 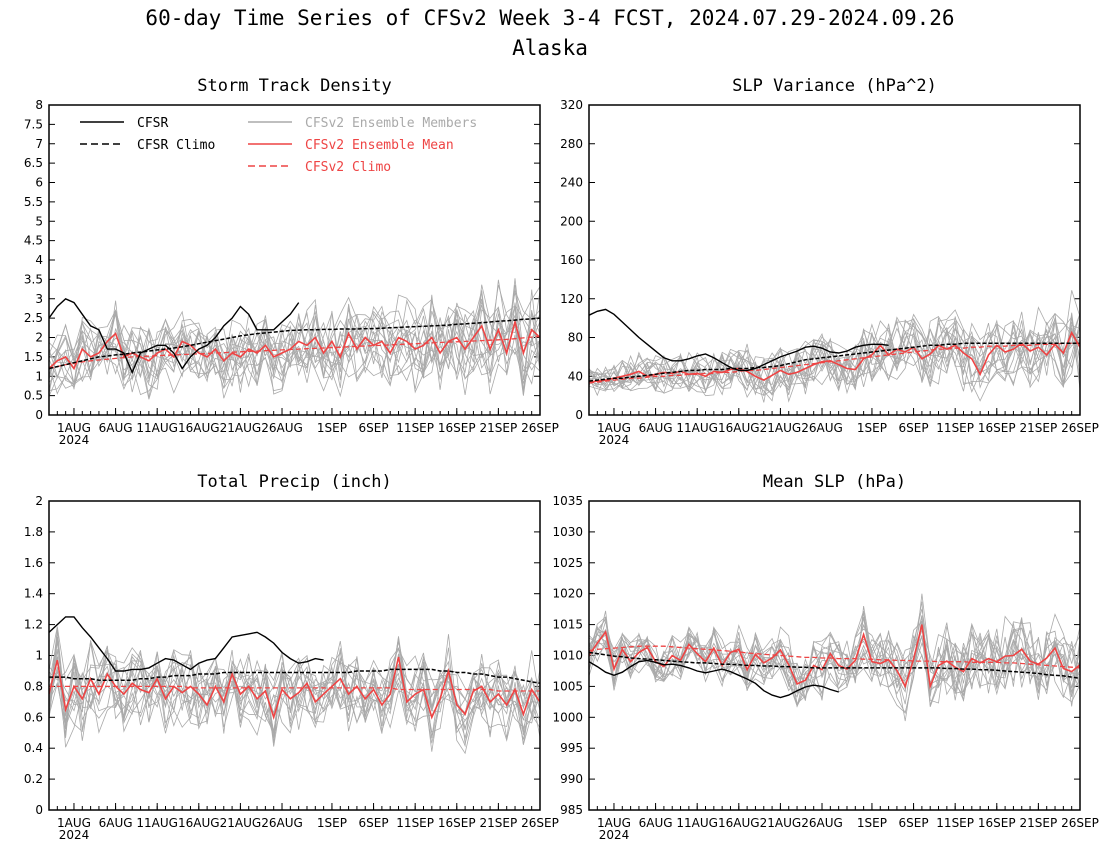 I want to click on slp-variance-xtick-label: 11AUG, so click(x=697, y=428).